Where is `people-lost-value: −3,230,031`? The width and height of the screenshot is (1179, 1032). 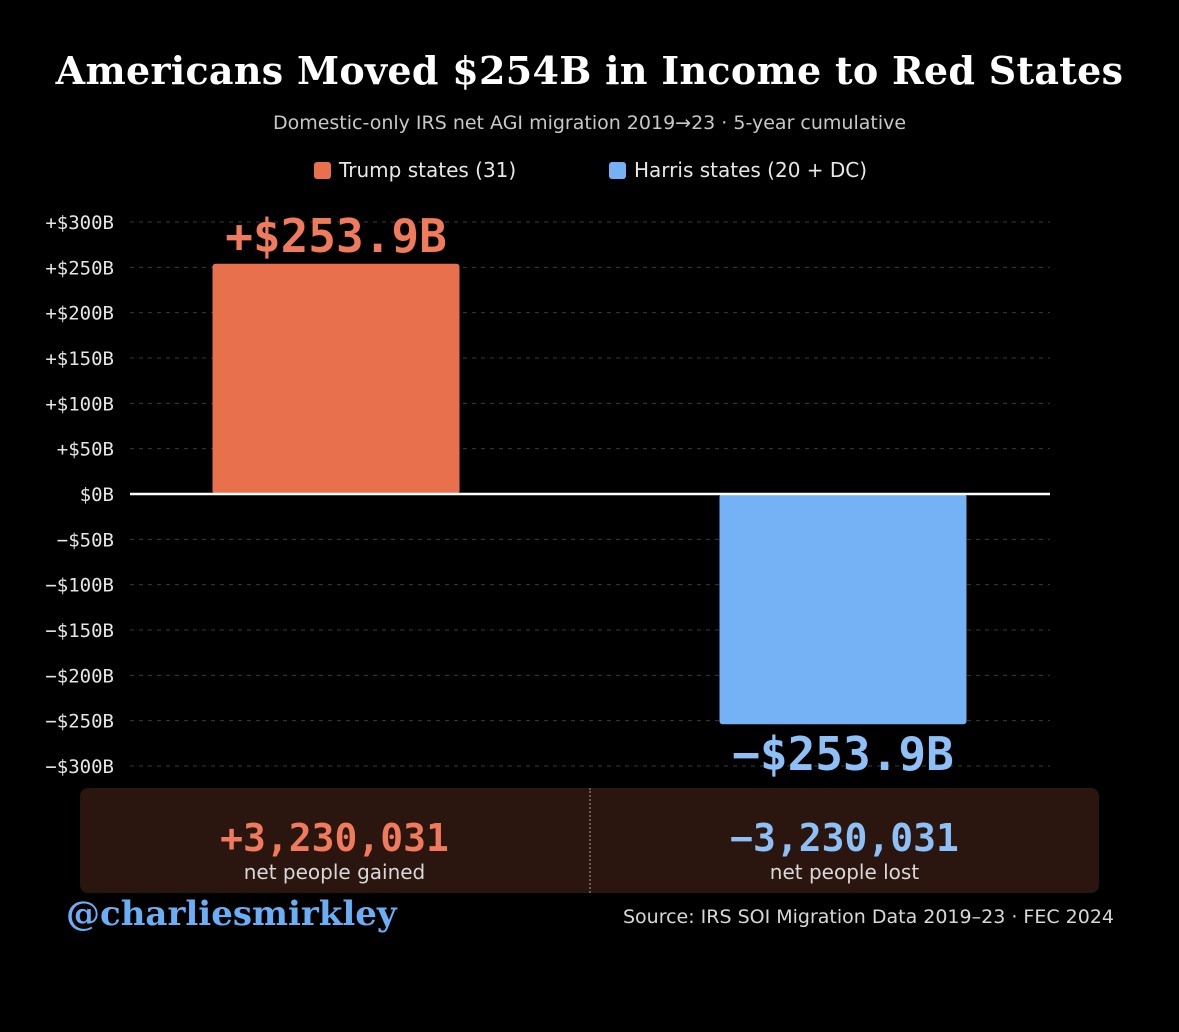 people-lost-value: −3,230,031 is located at coordinates (844, 838).